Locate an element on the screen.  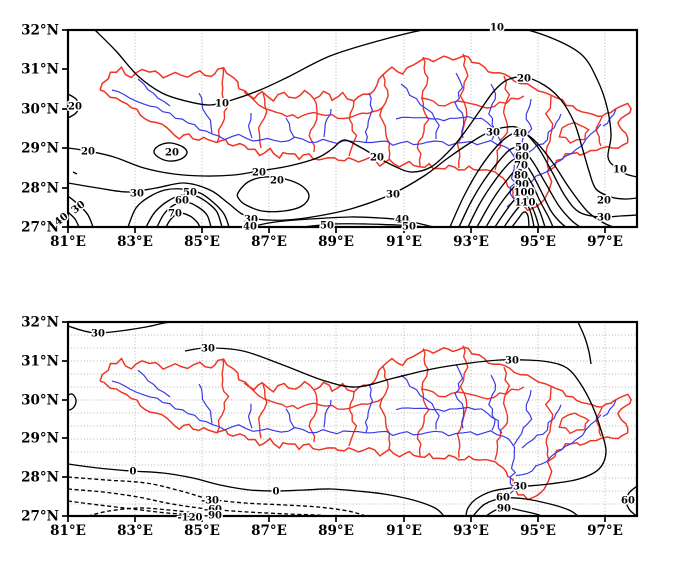
contour-label: -90 is located at coordinates (213, 515).